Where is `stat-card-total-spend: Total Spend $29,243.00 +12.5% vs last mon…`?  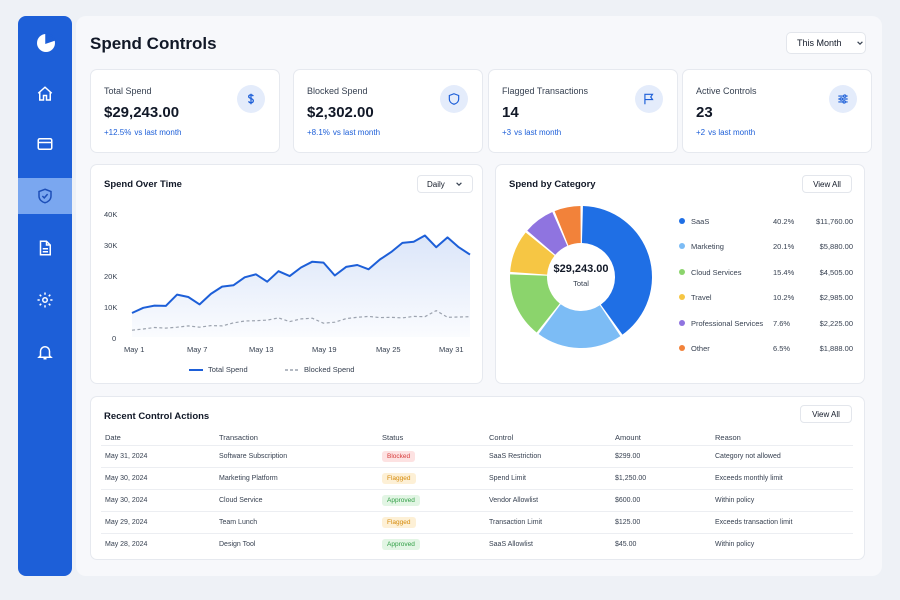
stat-card-total-spend: Total Spend $29,243.00 +12.5% vs last mon… is located at coordinates (185, 111).